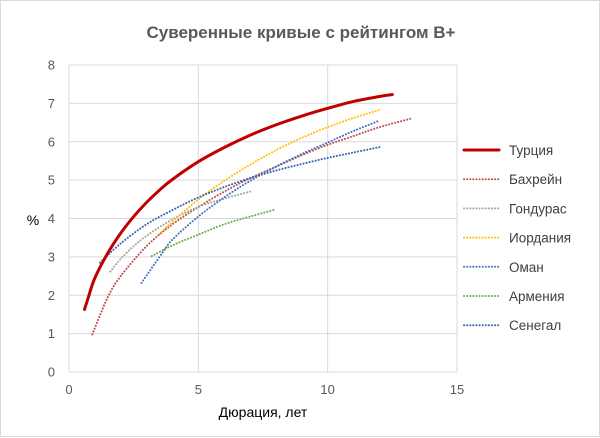 The width and height of the screenshot is (600, 438). I want to click on x-tick-label-1: 5, so click(198, 389).